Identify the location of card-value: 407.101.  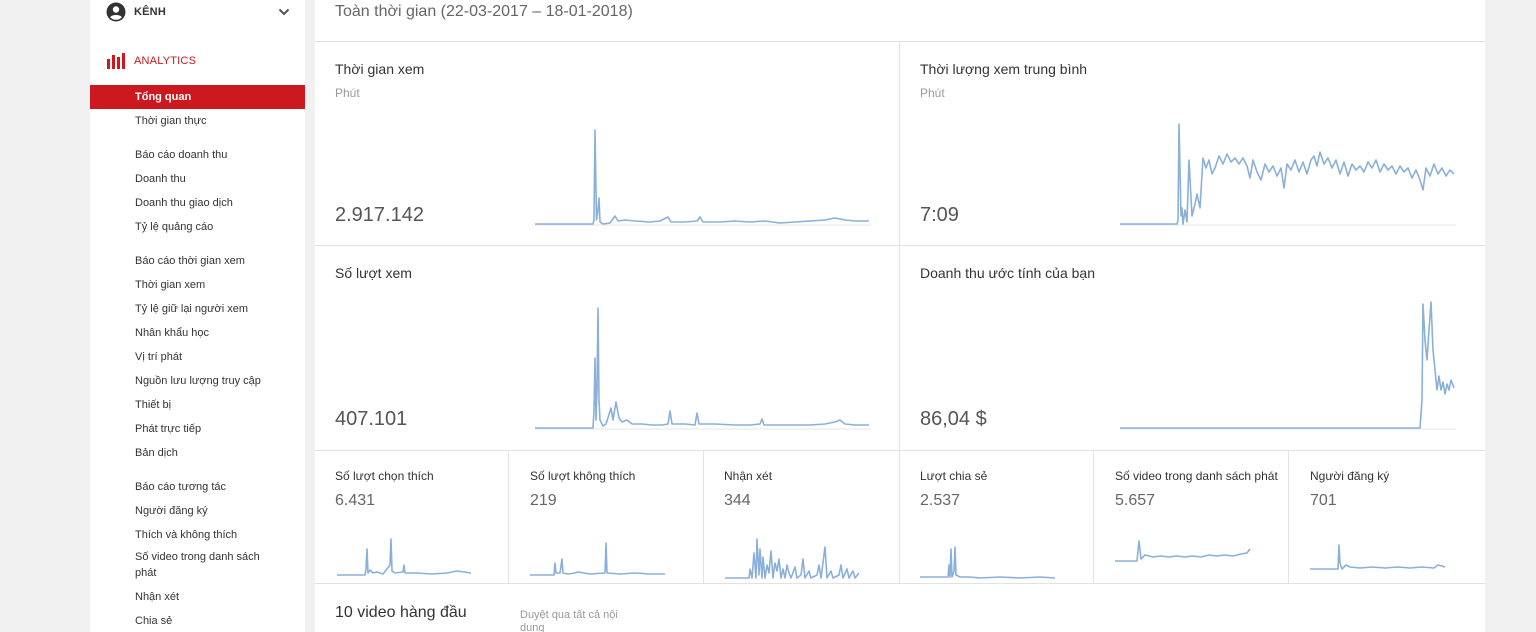
(371, 419).